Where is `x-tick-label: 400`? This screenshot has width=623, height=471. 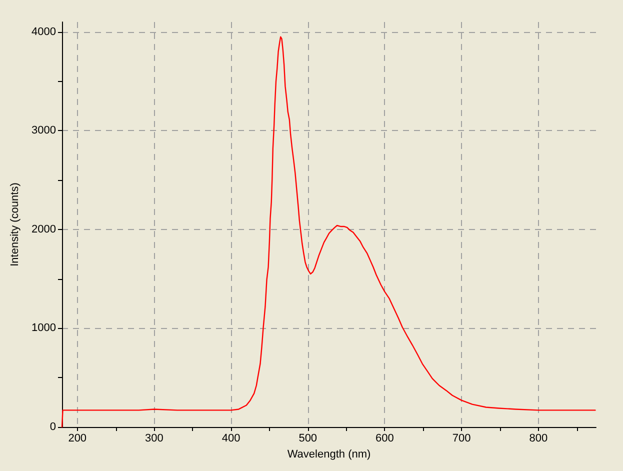
x-tick-label: 400 is located at coordinates (231, 438).